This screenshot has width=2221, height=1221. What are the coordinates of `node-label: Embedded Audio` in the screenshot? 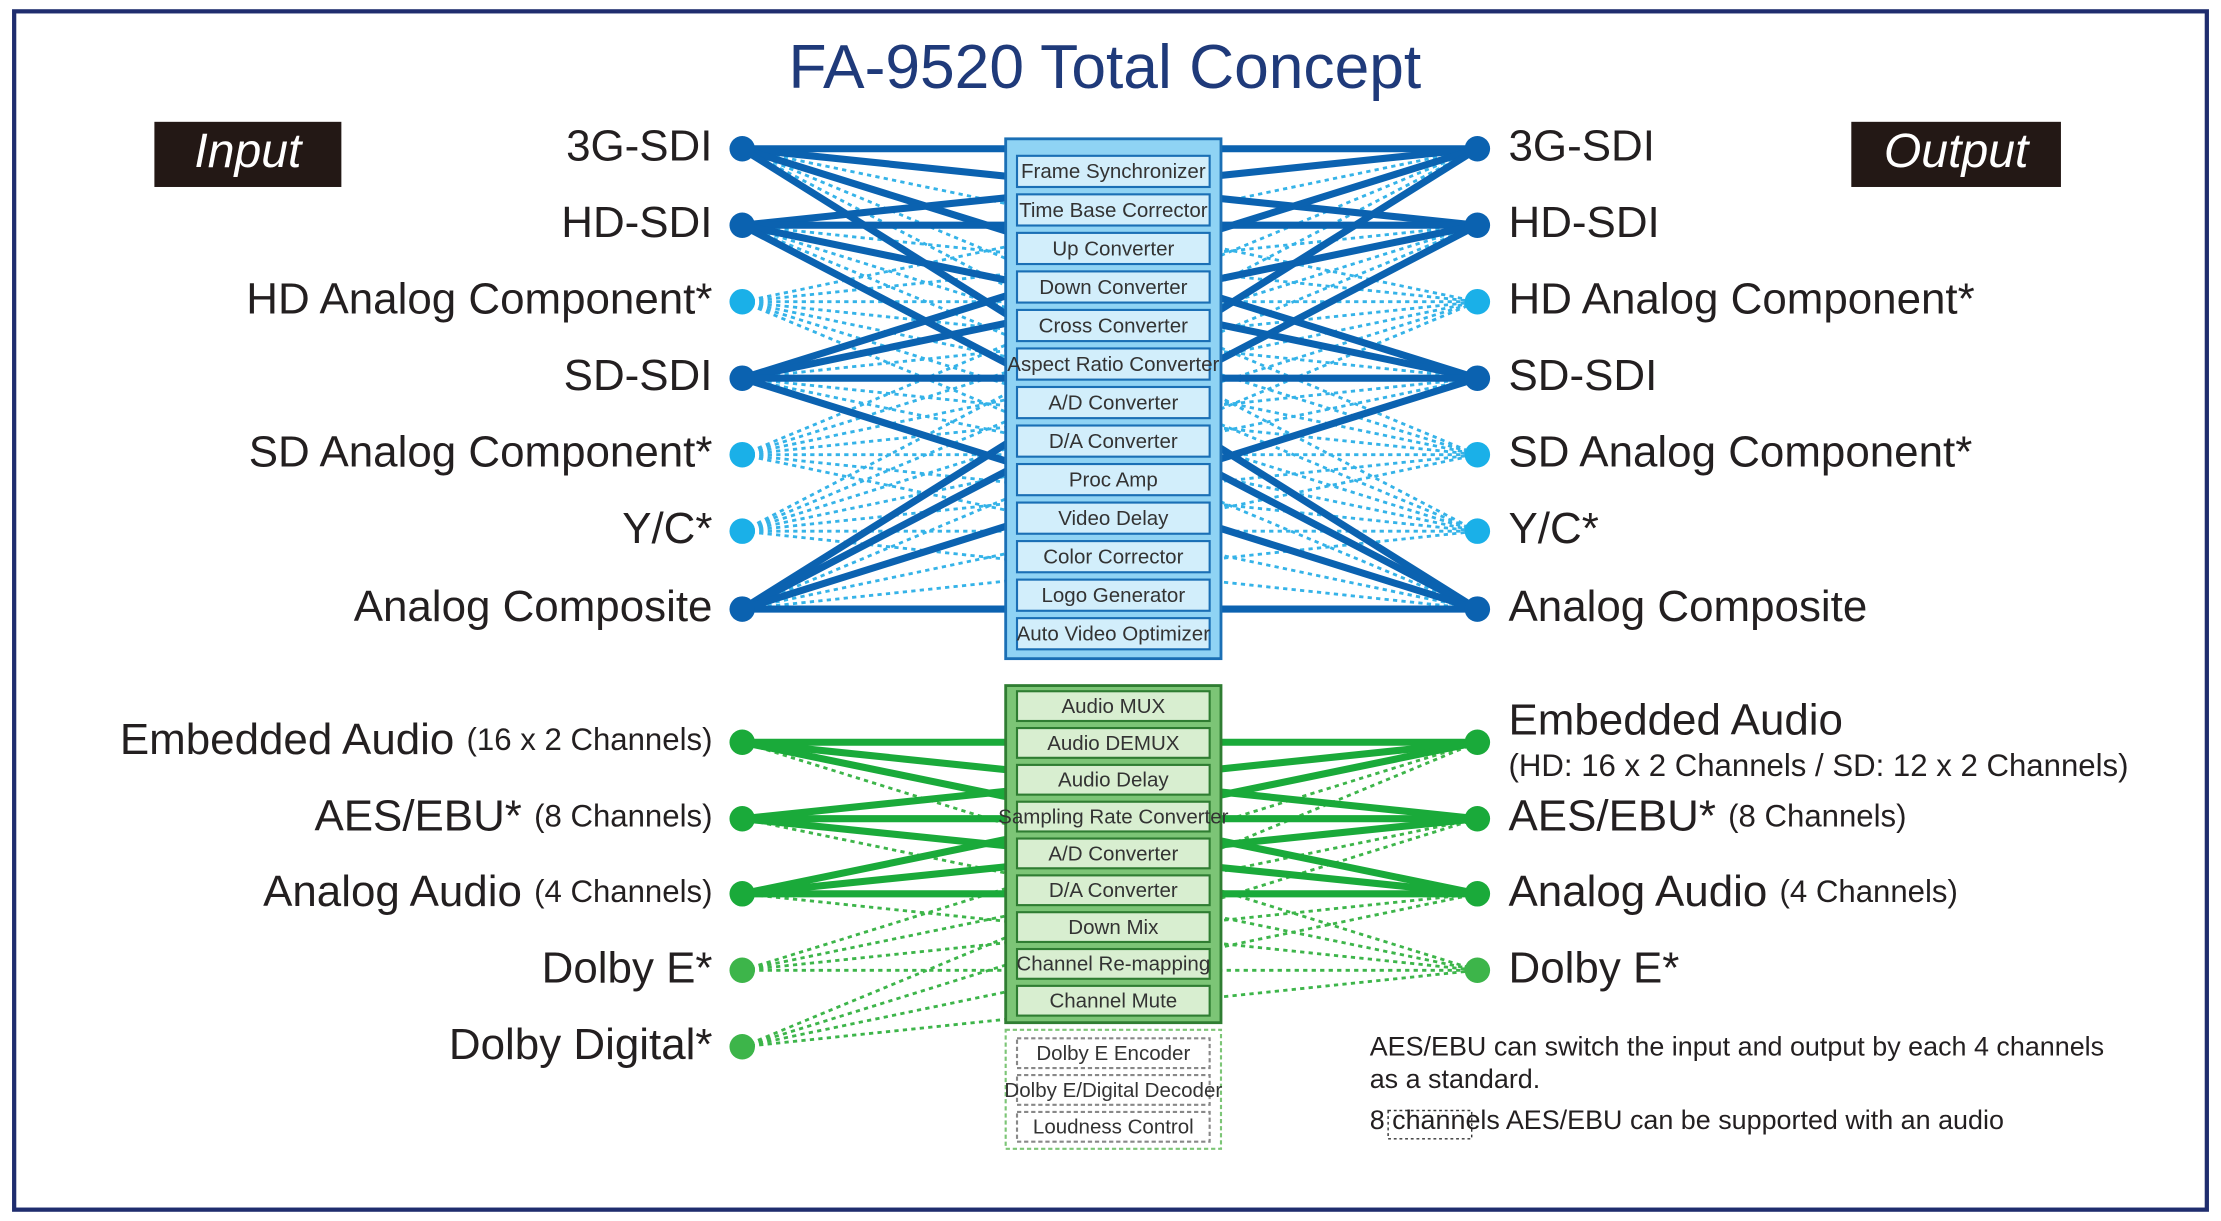 It's located at (1676, 719).